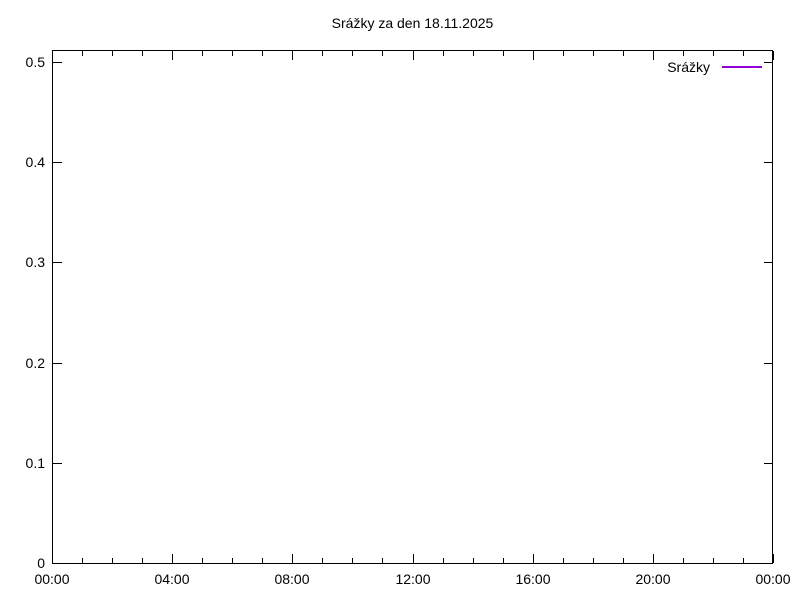 The height and width of the screenshot is (600, 800). Describe the element at coordinates (533, 579) in the screenshot. I see `x-tick-label: 16:00` at that location.